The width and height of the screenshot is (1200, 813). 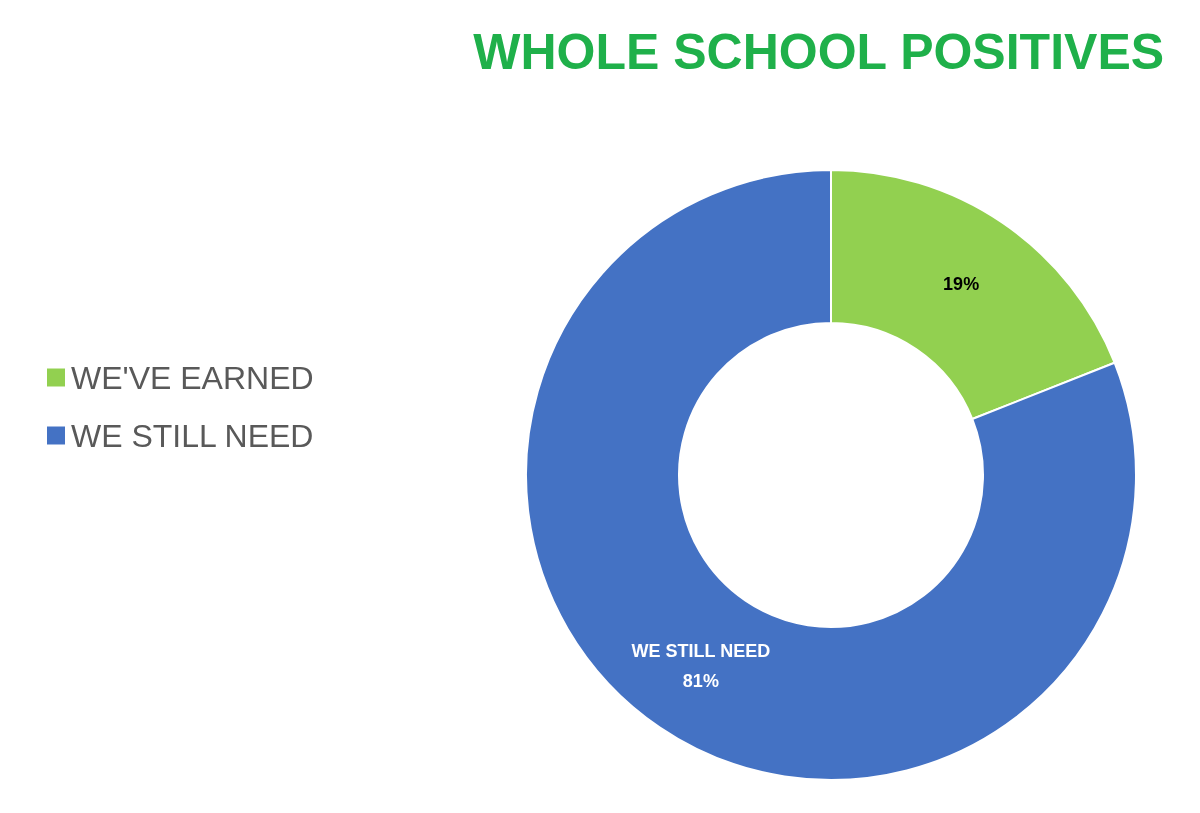 What do you see at coordinates (819, 52) in the screenshot?
I see `chart-title: WHOLE SCHOOL POSITIVES` at bounding box center [819, 52].